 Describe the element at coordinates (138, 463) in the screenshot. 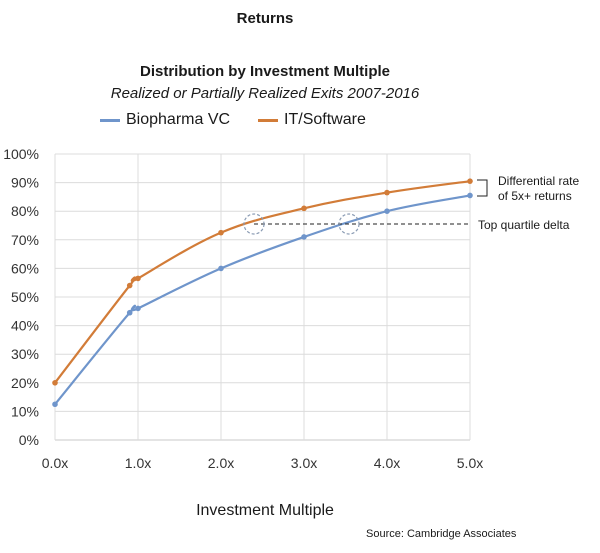

I see `x-tick-label: 1.0x` at that location.